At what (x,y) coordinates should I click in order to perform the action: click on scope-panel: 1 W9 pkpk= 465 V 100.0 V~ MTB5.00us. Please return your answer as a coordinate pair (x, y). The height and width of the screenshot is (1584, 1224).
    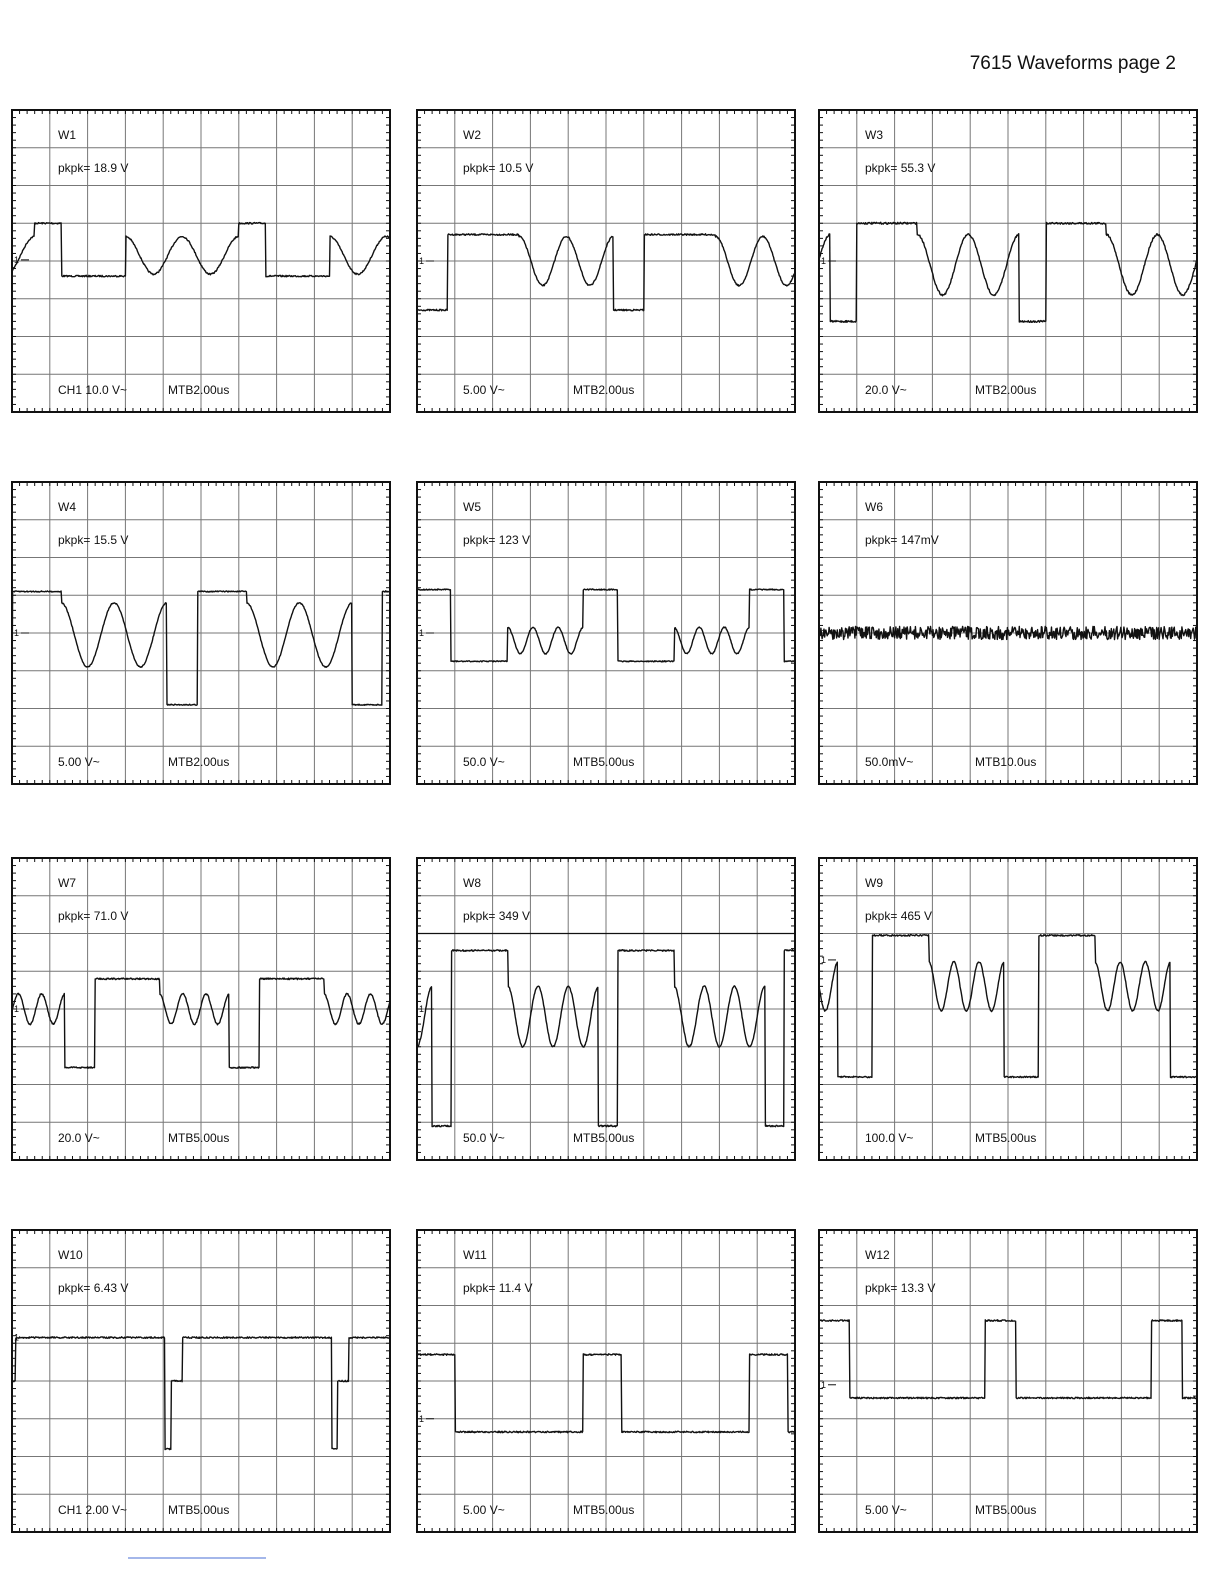
    Looking at the image, I should click on (1008, 1009).